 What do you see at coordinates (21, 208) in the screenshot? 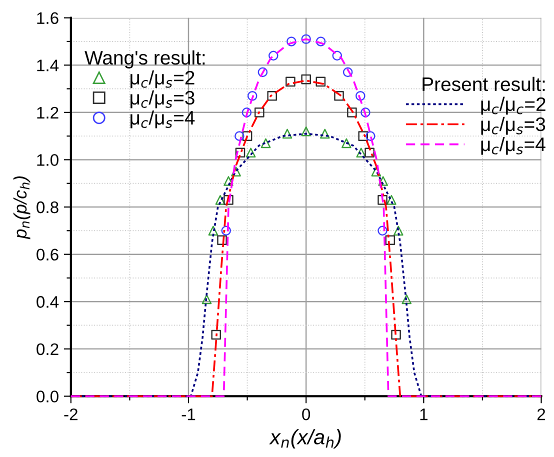
I see `y-axis-title: p$_{n}$(p/c$_{h}$)` at bounding box center [21, 208].